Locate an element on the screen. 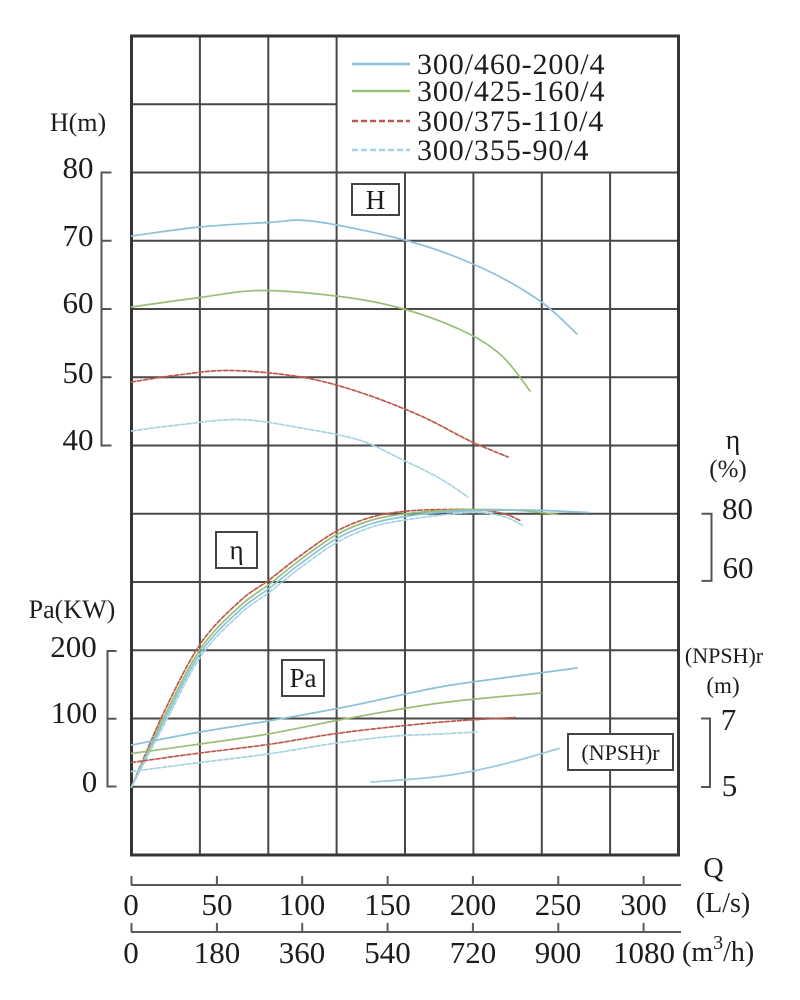 Image resolution: width=800 pixels, height=1000 pixels. svg-text: Pa(KW) is located at coordinates (72, 609).